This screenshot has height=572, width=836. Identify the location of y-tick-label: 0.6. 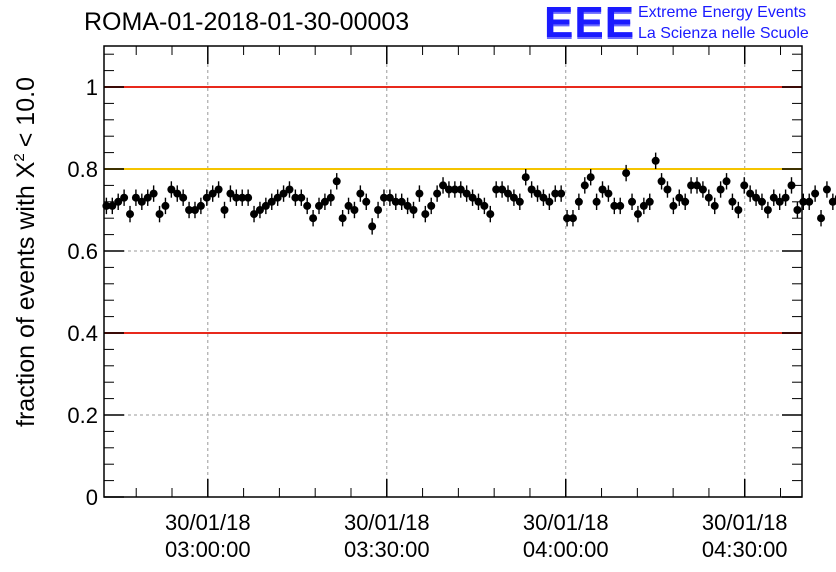
(82, 251).